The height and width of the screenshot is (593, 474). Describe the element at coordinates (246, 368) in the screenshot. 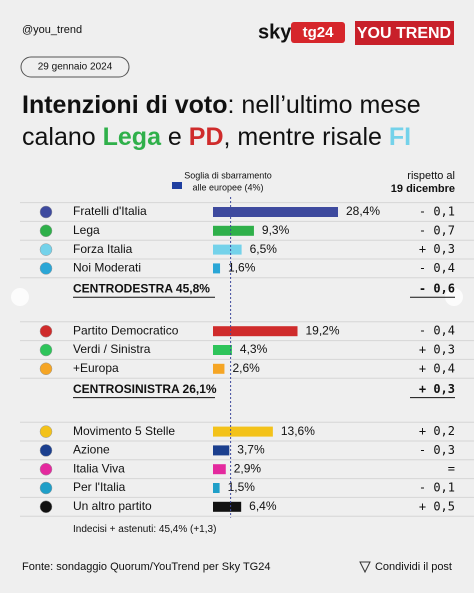

I see `value-label: 2,6%` at that location.